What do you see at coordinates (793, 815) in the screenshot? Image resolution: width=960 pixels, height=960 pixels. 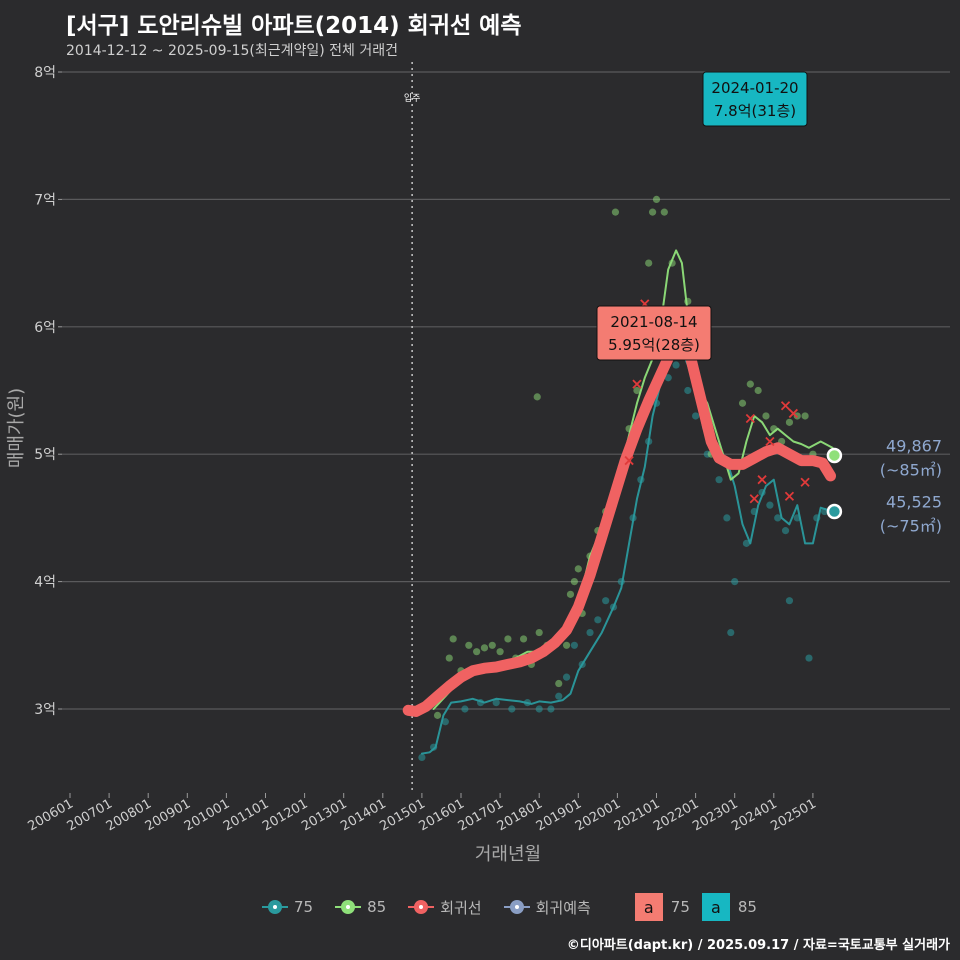 I see `x-tick-label: 202501` at bounding box center [793, 815].